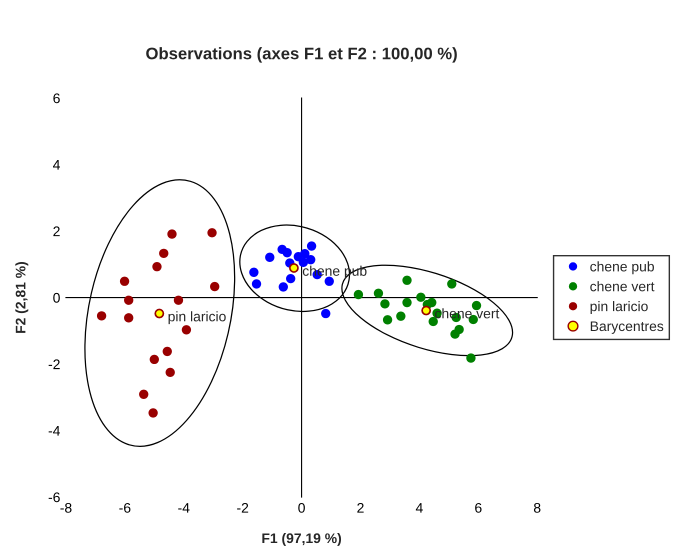 The height and width of the screenshot is (548, 680). I want to click on x-tick-label: -2, so click(242, 507).